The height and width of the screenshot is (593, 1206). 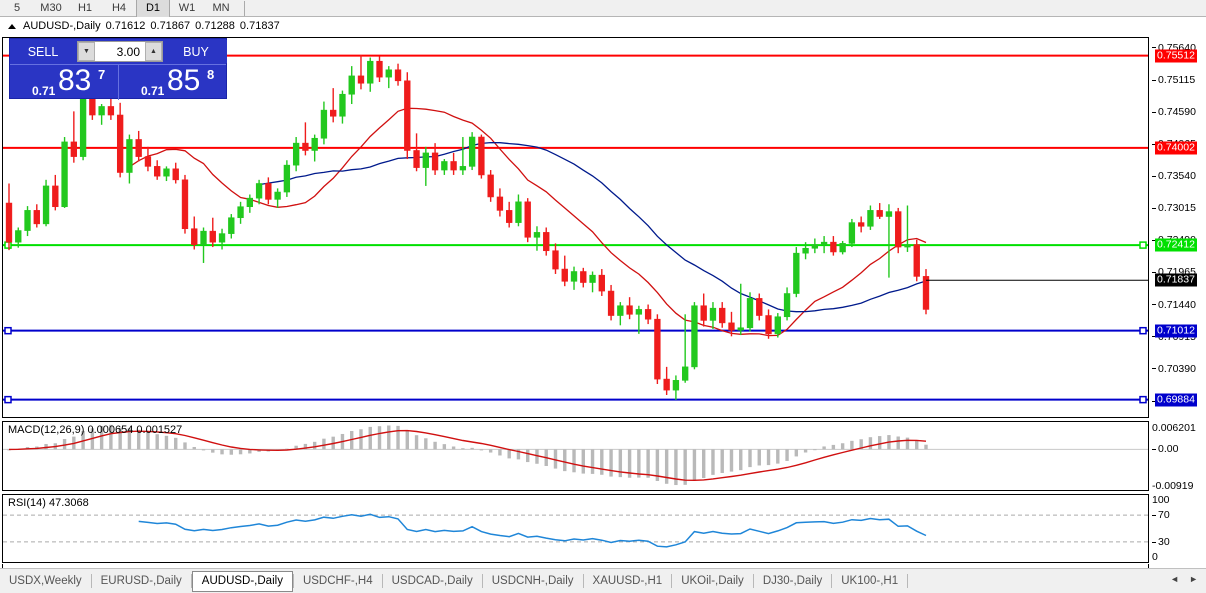 I want to click on toolbar-divider, so click(x=244, y=8).